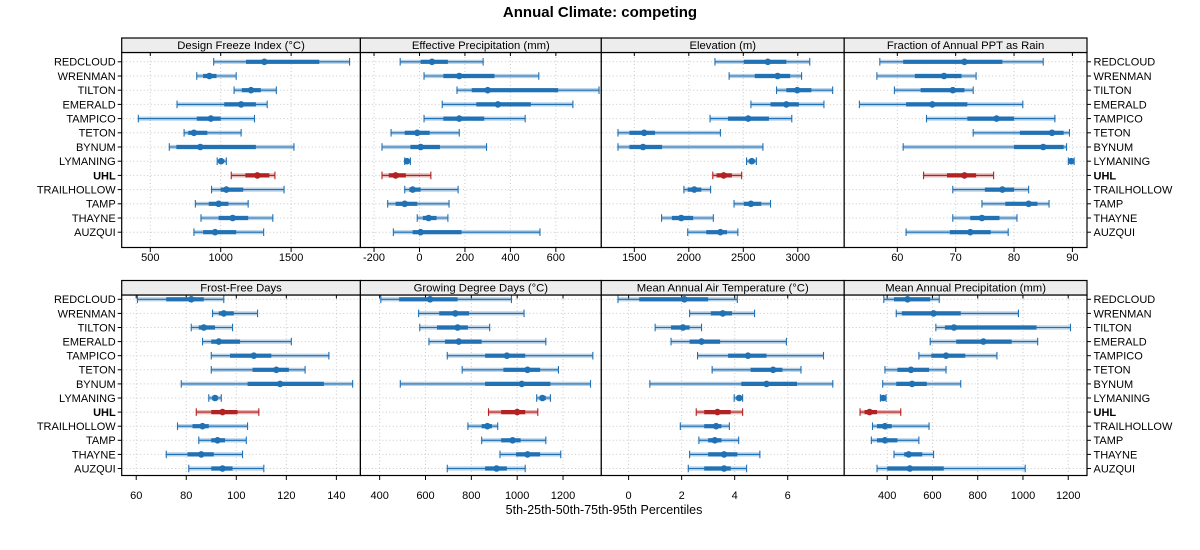 Image resolution: width=1200 pixels, height=550 pixels. Describe the element at coordinates (956, 258) in the screenshot. I see `x-tick-label: 70` at that location.